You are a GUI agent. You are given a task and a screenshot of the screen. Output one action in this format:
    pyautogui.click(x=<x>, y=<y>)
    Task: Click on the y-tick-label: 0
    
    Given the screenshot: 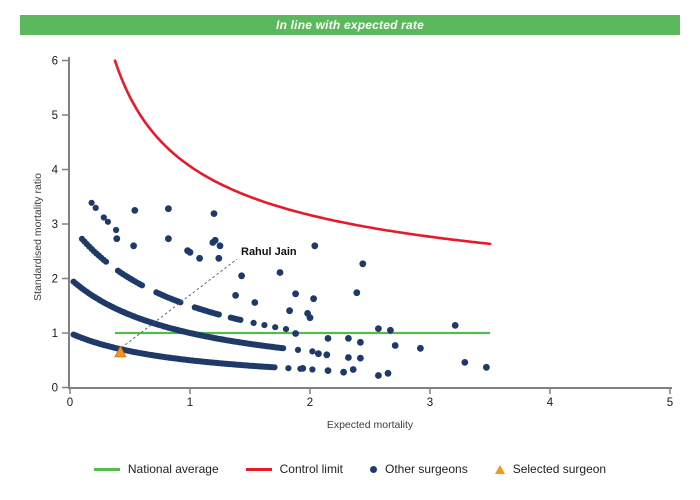 What is the action you would take?
    pyautogui.click(x=55, y=389)
    